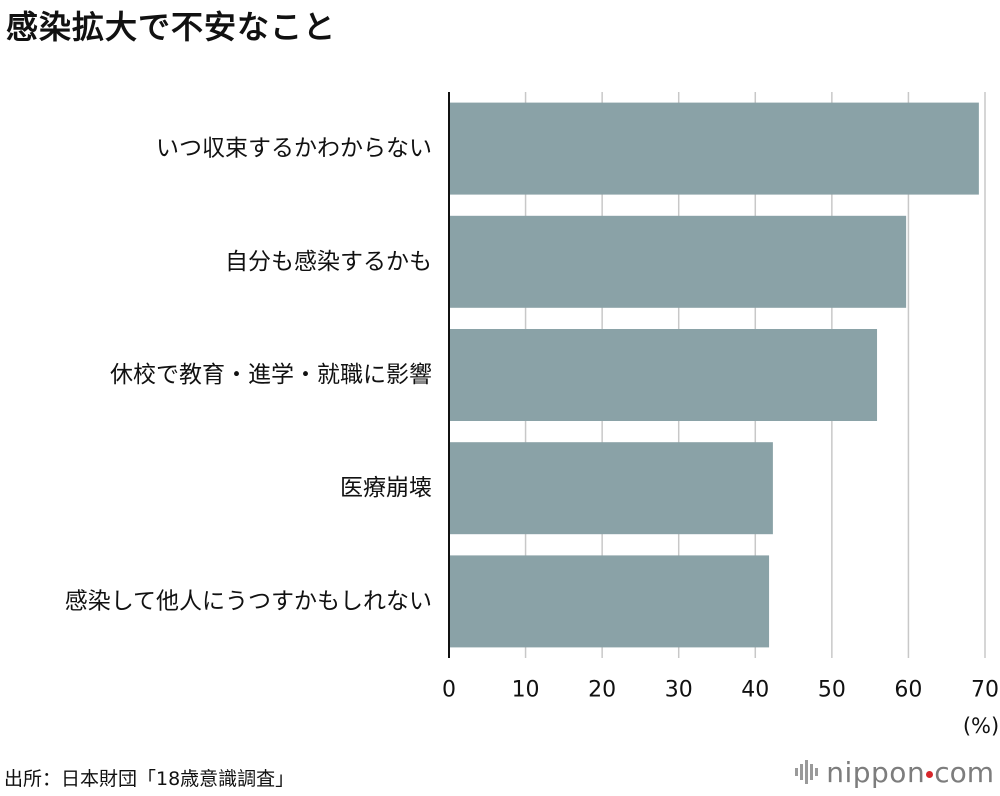 The width and height of the screenshot is (1000, 796). I want to click on category-label: 自分も感染するかも, so click(328, 262).